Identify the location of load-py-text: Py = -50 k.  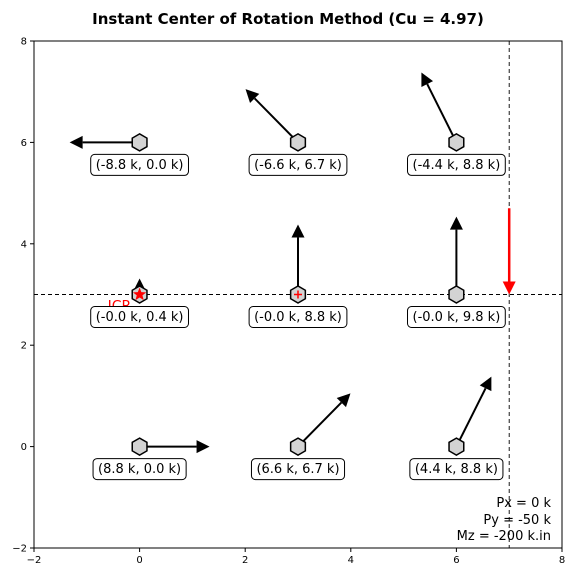
(517, 520).